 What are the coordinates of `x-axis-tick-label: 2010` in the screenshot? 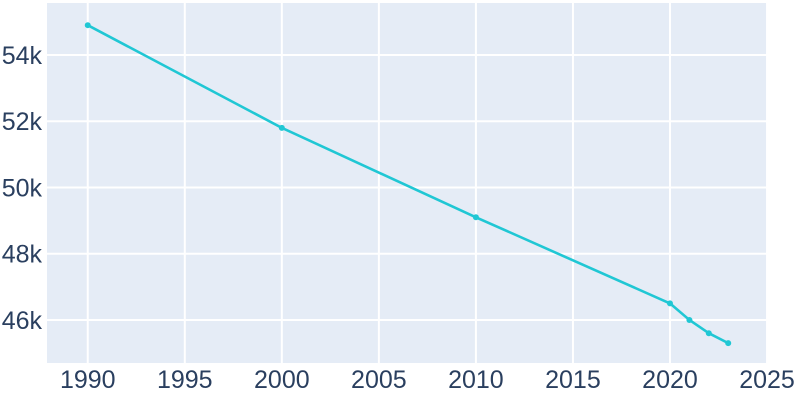 It's located at (476, 380).